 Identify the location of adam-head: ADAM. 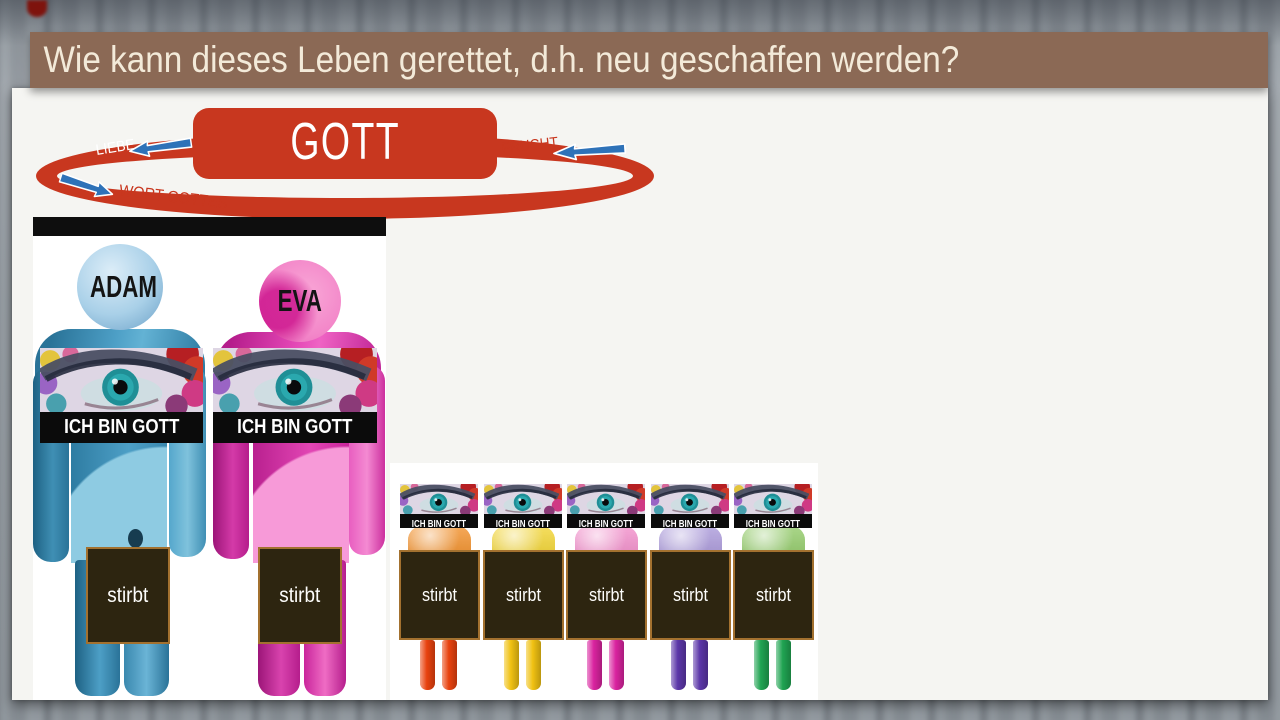
(120, 287).